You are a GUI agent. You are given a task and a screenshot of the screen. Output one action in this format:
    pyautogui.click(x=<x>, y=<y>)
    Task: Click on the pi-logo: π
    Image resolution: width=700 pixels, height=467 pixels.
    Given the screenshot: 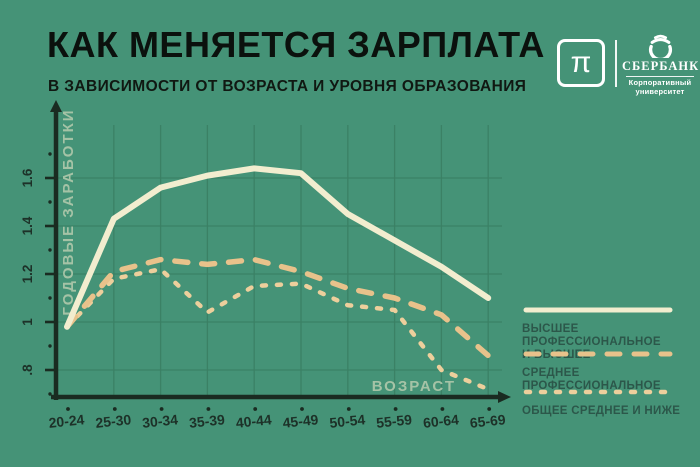 What is the action you would take?
    pyautogui.click(x=581, y=63)
    